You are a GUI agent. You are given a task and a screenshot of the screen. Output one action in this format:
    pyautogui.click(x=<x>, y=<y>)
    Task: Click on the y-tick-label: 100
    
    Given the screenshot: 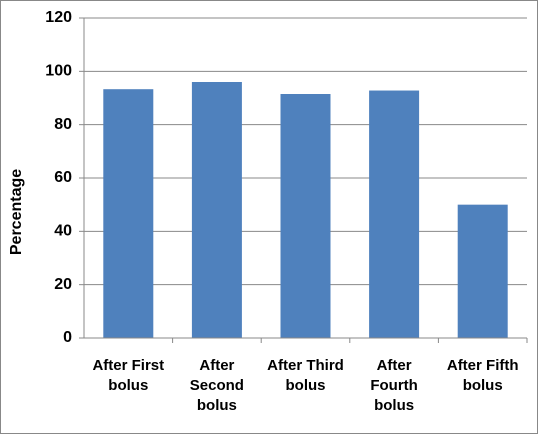 What is the action you would take?
    pyautogui.click(x=58, y=71)
    